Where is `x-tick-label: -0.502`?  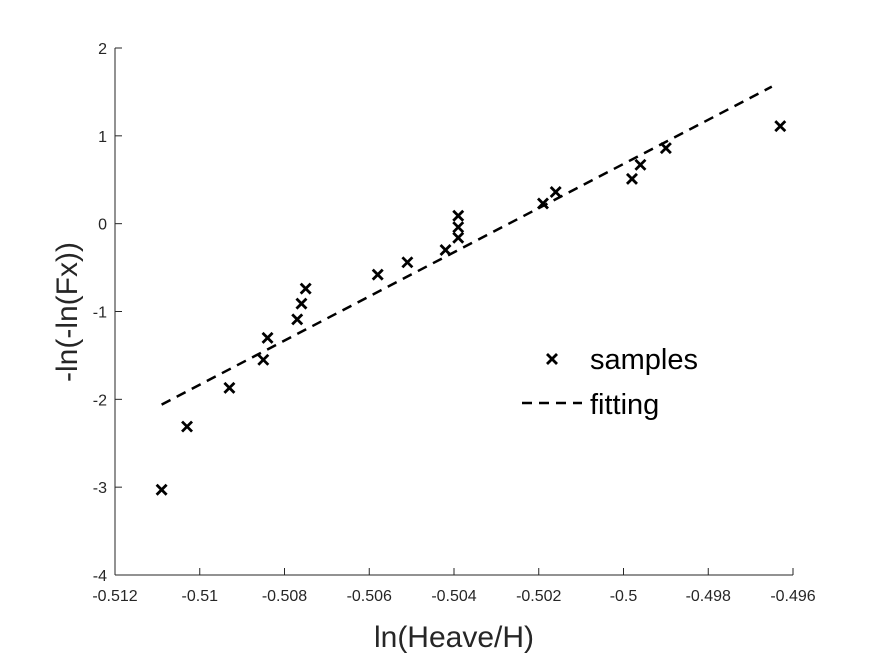
x-tick-label: -0.502 is located at coordinates (538, 596).